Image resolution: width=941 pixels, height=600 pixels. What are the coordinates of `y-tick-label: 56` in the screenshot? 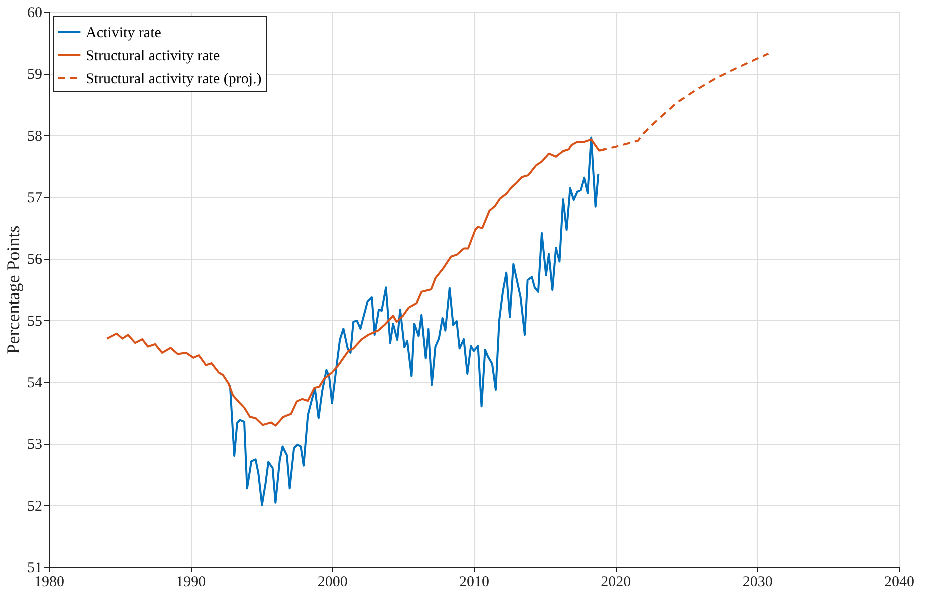 It's located at (35, 260).